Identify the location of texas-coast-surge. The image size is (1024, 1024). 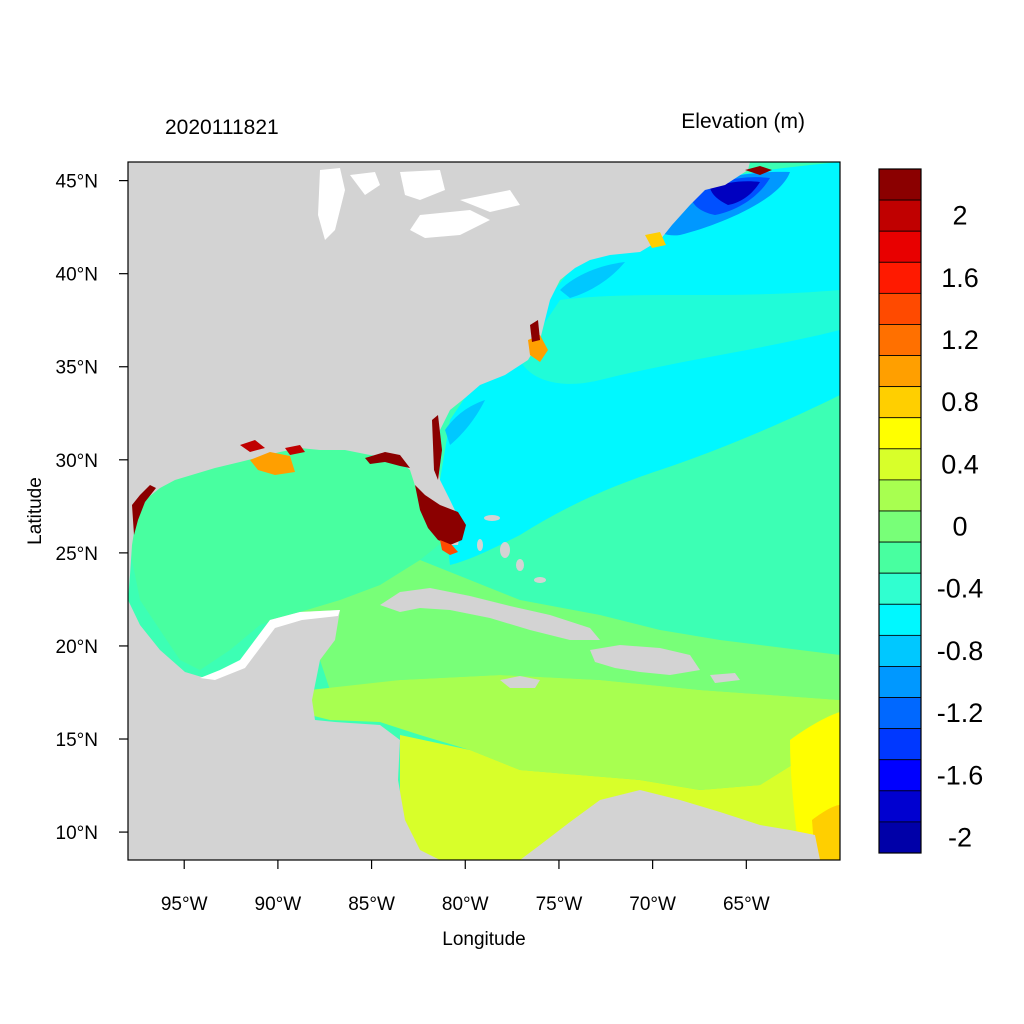
(144, 510).